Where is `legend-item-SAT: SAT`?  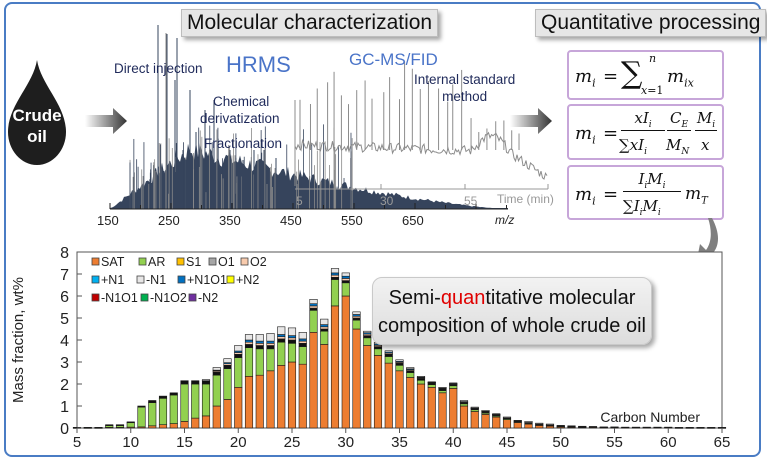 legend-item-SAT: SAT is located at coordinates (108, 262).